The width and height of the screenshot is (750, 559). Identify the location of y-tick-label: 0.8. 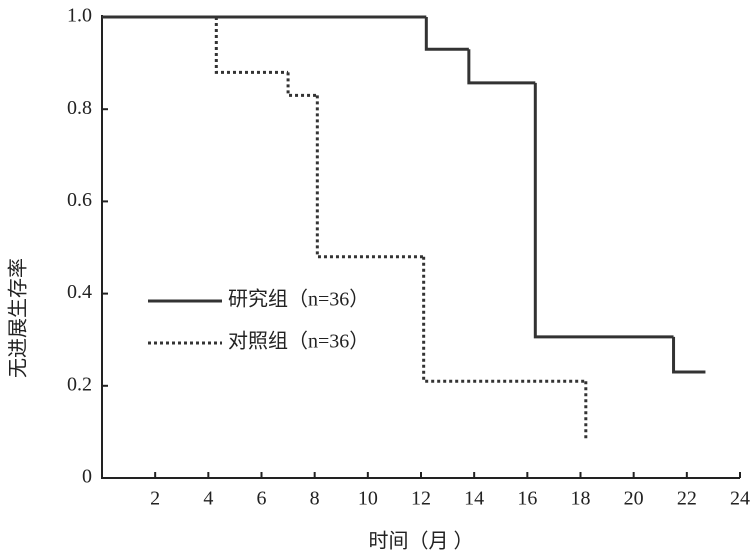
(79, 108).